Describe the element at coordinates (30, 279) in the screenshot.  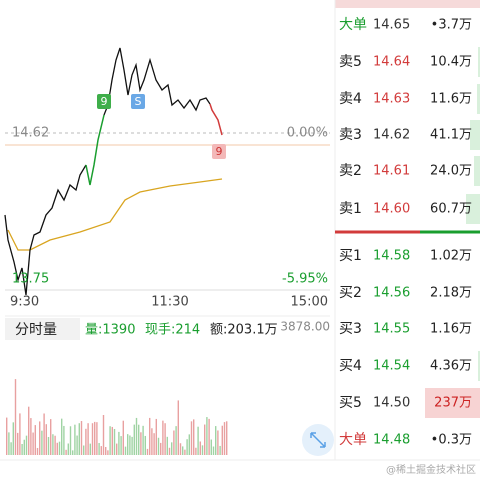
I see `low-price: 13.75` at that location.